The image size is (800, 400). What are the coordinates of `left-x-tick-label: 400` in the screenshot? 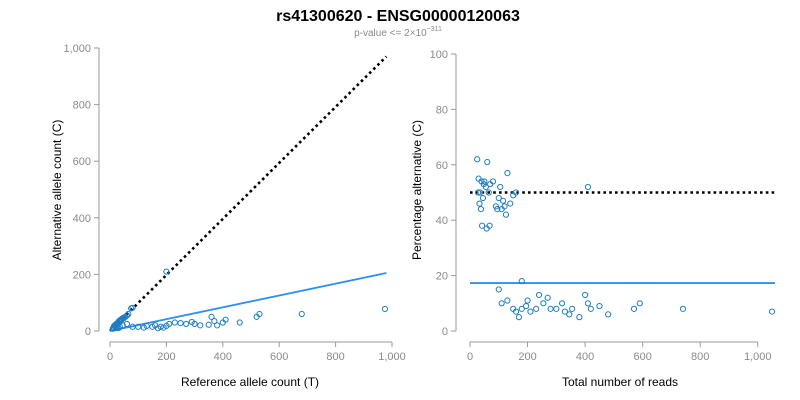 It's located at (223, 357).